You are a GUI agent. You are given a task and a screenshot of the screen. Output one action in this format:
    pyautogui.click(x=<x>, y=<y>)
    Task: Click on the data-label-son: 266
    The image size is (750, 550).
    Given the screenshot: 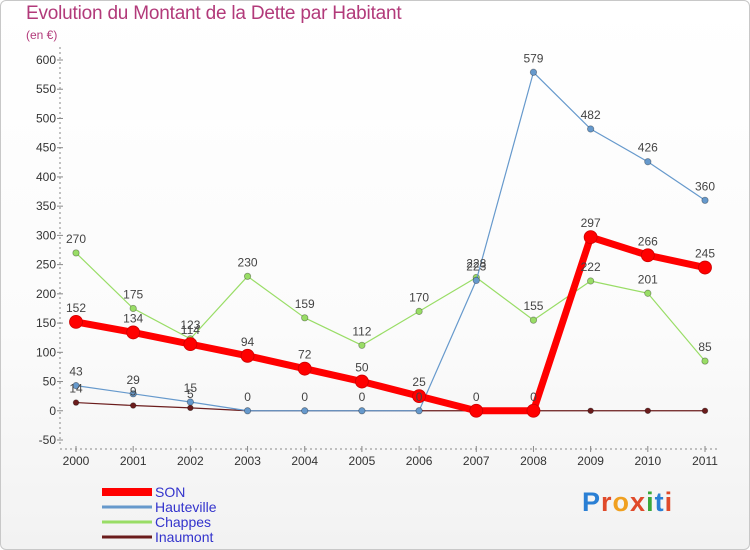 What is the action you would take?
    pyautogui.click(x=648, y=241)
    